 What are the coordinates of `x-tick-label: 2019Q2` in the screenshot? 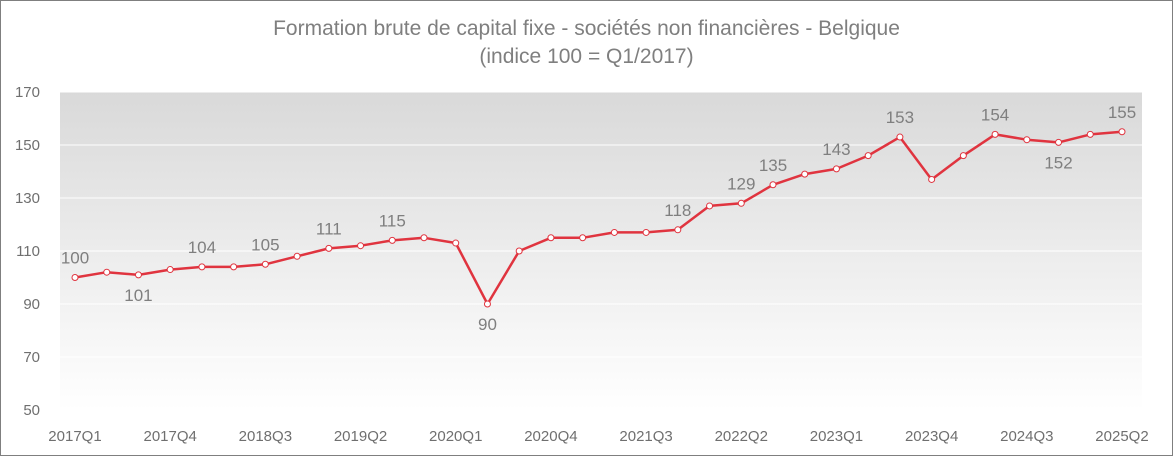 It's located at (360, 436).